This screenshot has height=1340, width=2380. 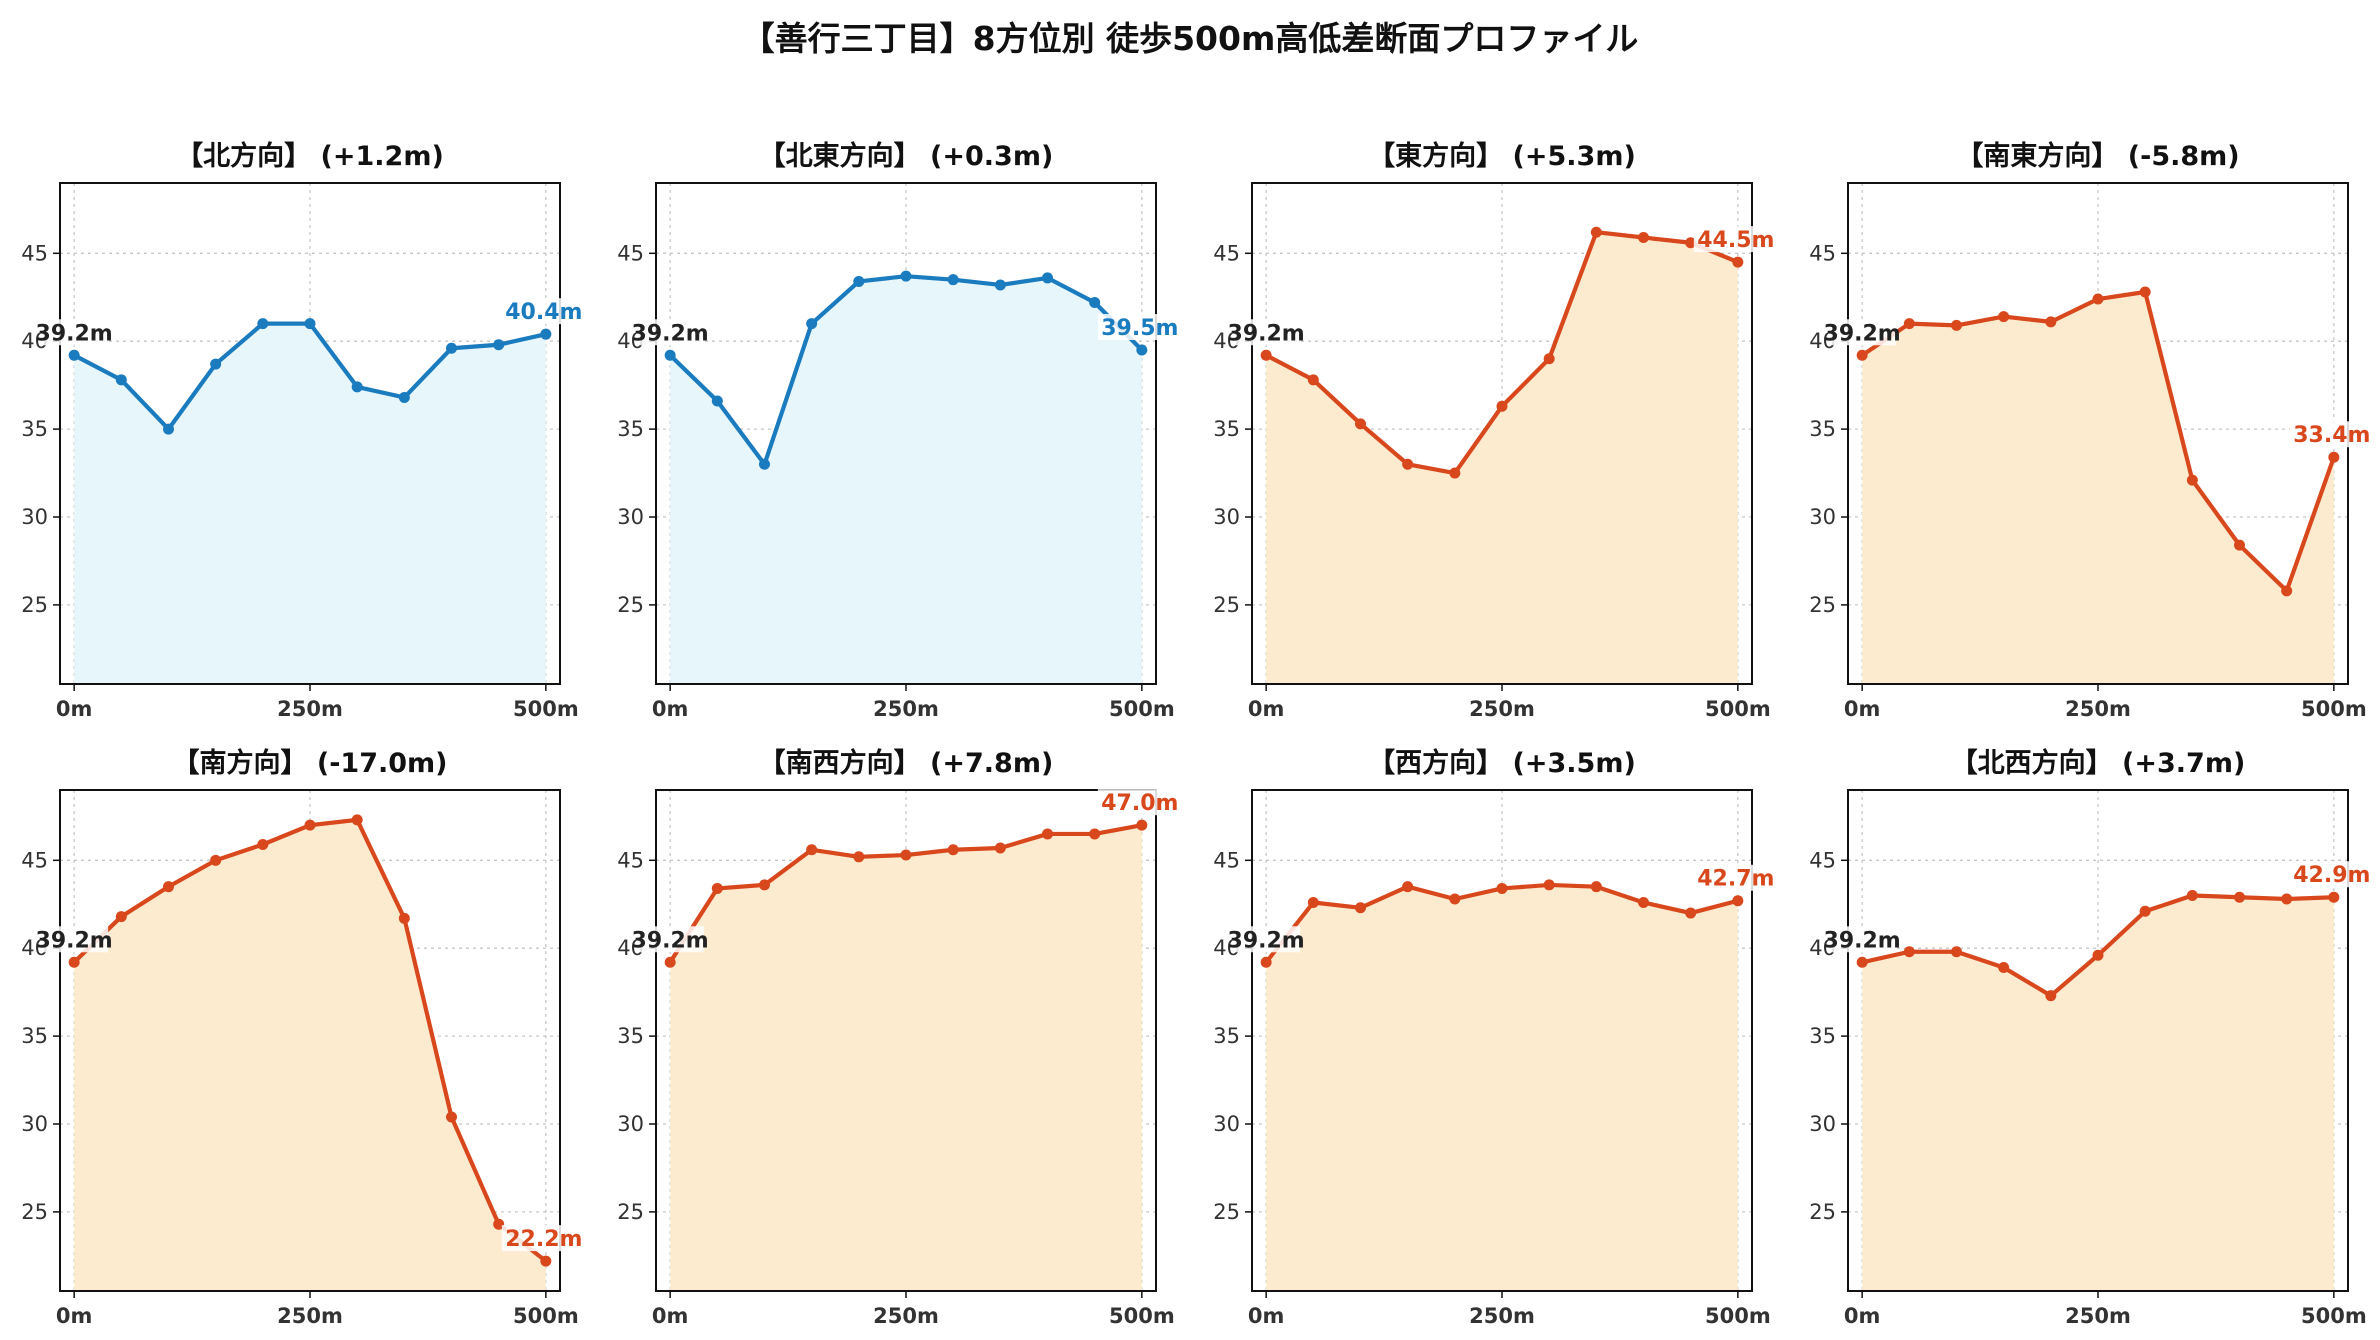 I want to click on panel-title: 【西方向】 (+3.5m), so click(x=1502, y=763).